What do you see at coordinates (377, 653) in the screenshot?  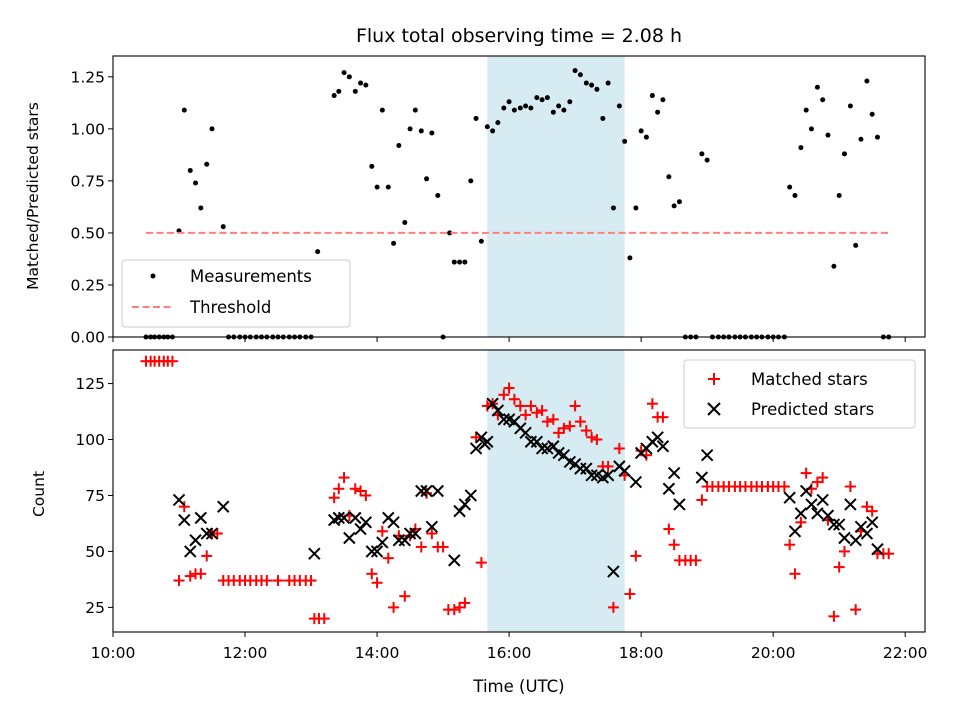 I see `bottom-x-tick-label: 14:00` at bounding box center [377, 653].